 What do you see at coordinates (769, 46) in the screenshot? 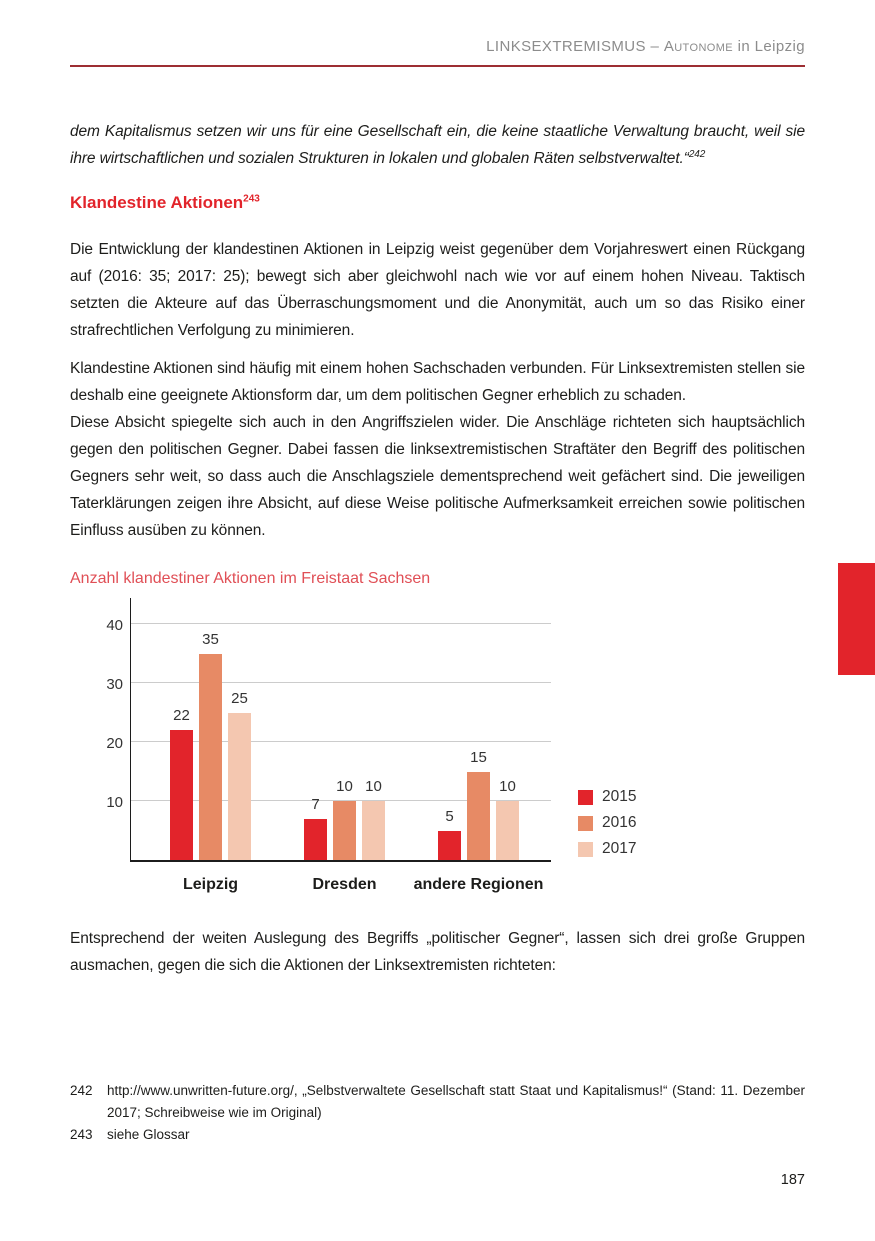
I see `header-title-suffix: in Leipzig` at bounding box center [769, 46].